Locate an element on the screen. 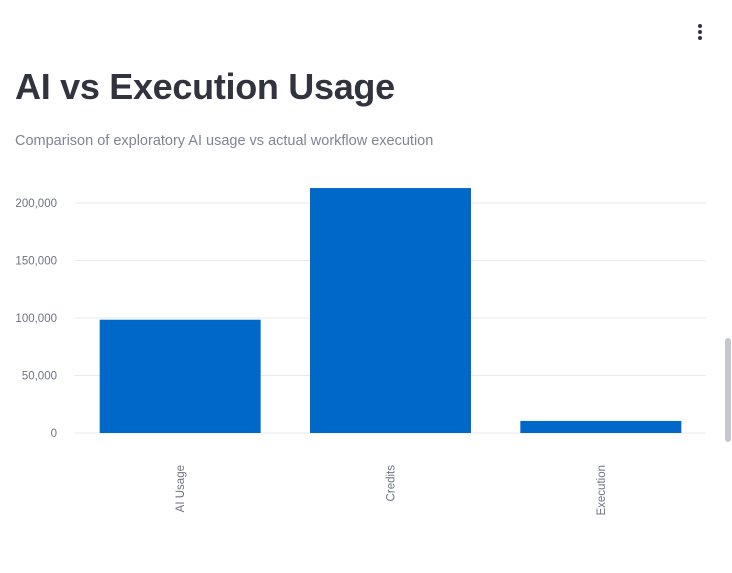  more-options-menu-icon is located at coordinates (700, 32).